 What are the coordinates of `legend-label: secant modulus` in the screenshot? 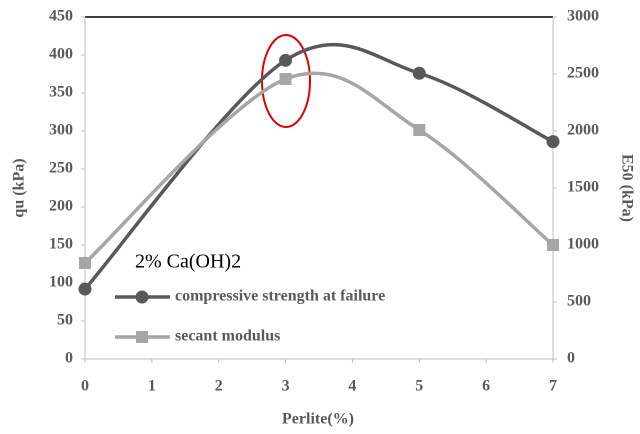 It's located at (227, 336).